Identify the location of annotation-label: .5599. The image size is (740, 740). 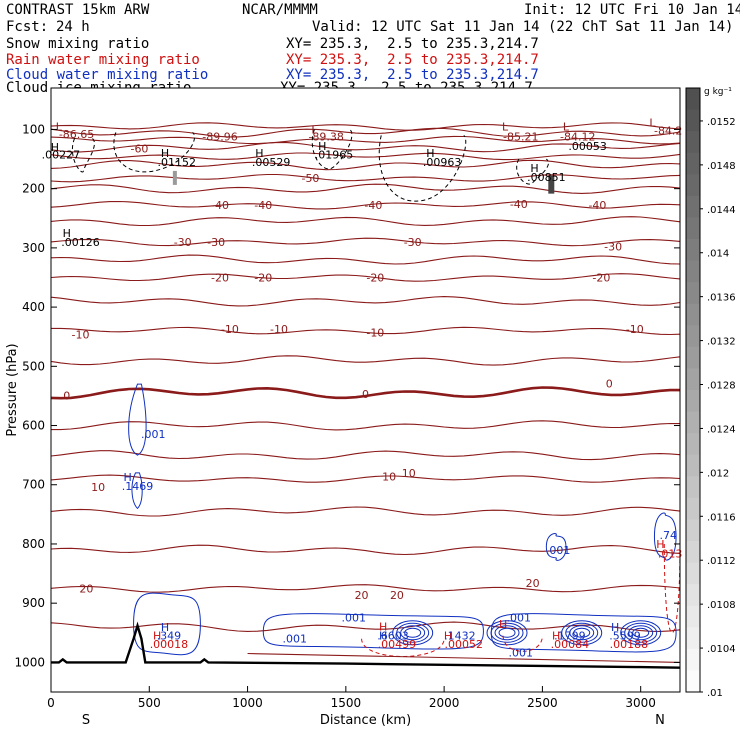
(625, 636).